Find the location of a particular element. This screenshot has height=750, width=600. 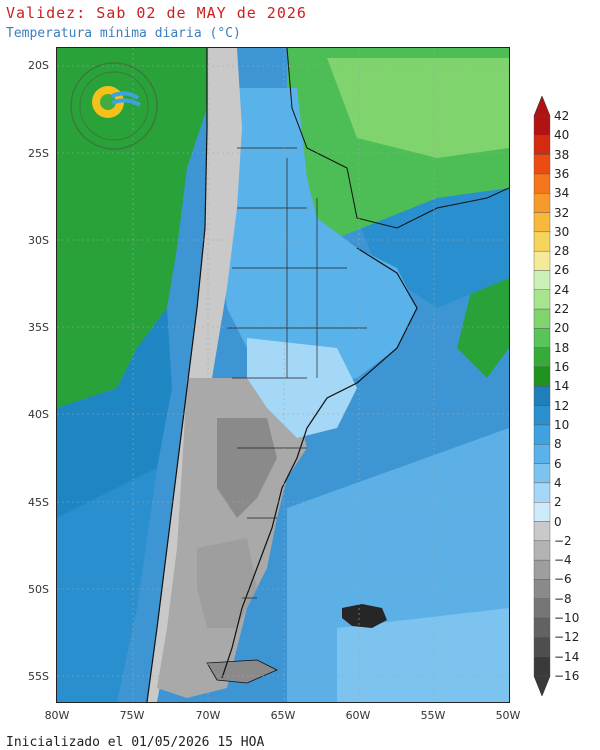

patagonia-colder-core is located at coordinates (247, 468).